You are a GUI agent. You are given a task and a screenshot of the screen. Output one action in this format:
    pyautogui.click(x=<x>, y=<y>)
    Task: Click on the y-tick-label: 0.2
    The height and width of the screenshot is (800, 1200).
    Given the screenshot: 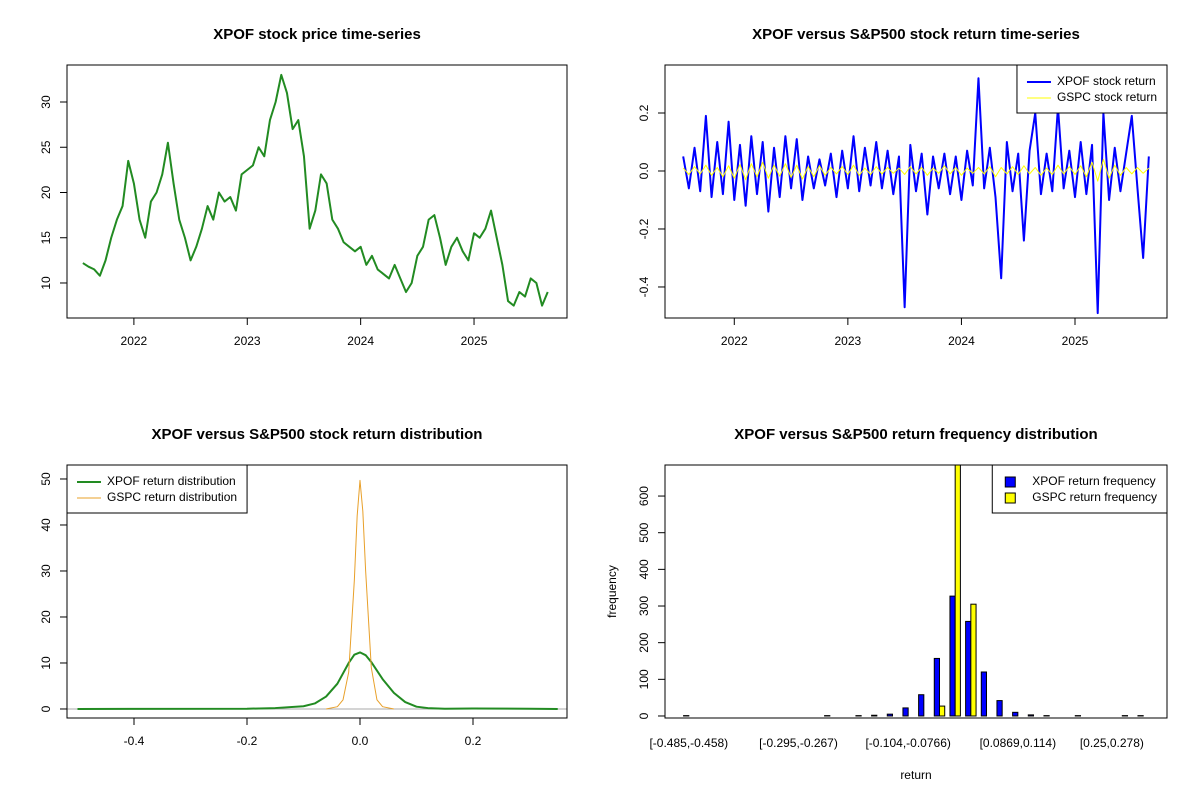 What is the action you would take?
    pyautogui.click(x=644, y=112)
    